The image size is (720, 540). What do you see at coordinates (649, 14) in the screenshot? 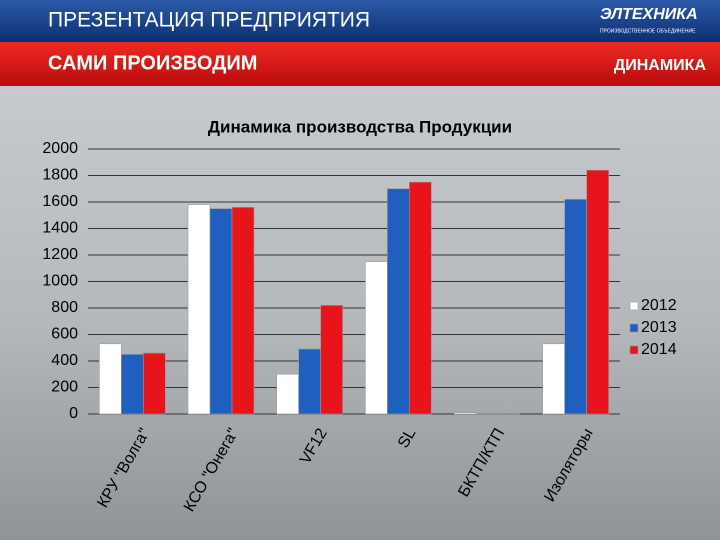
I see `logo: ЭЛТЕХНИКА` at bounding box center [649, 14].